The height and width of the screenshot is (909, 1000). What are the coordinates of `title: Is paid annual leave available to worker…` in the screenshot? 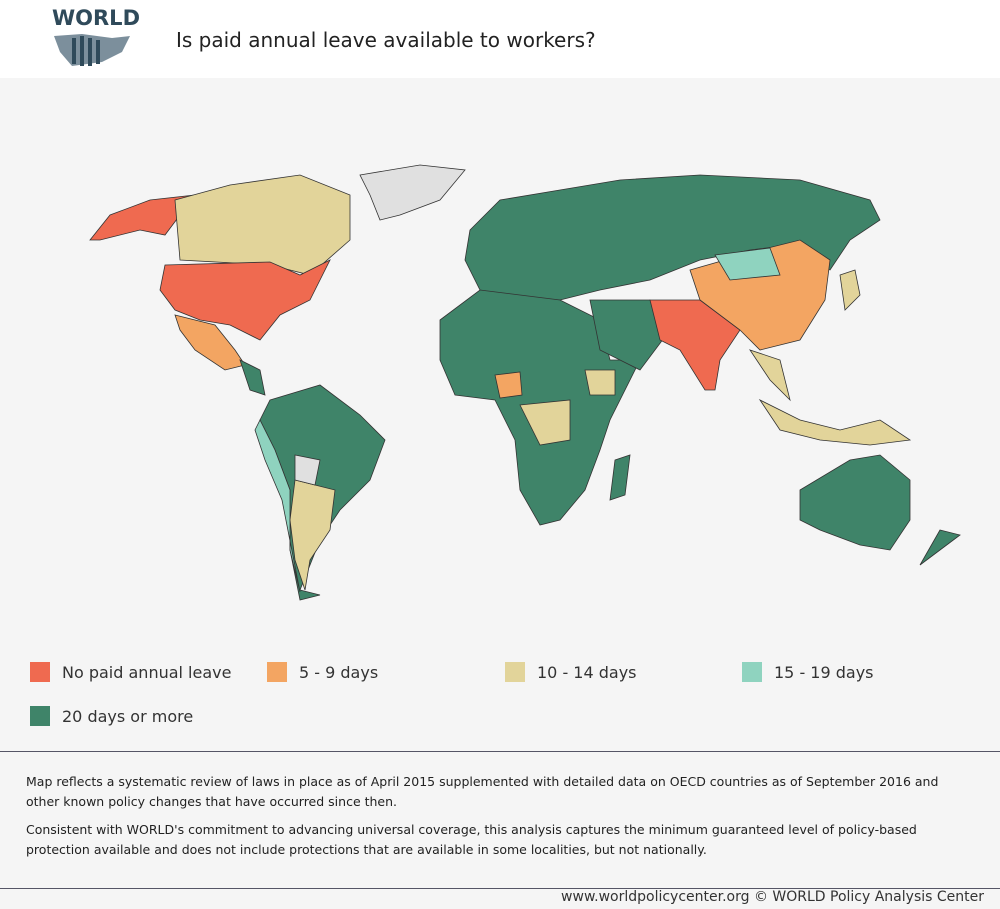 It's located at (386, 40).